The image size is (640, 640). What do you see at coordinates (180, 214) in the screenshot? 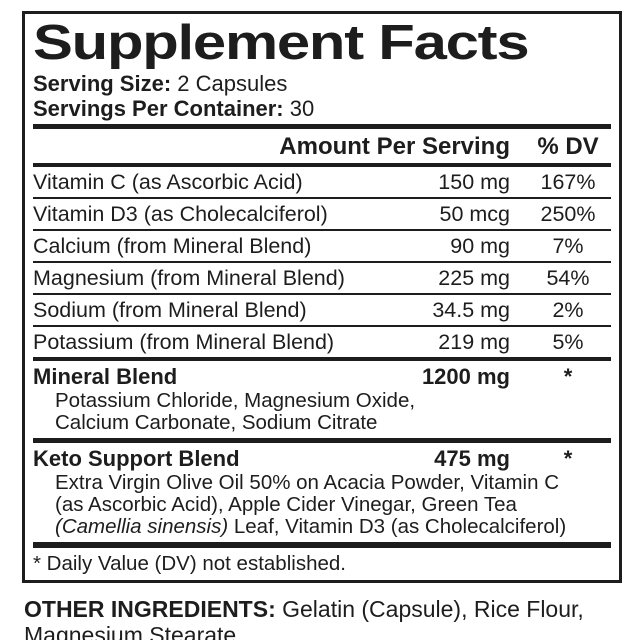
I see `nutrient-name: Vitamin D3 (as Cholecalciferol)` at bounding box center [180, 214].